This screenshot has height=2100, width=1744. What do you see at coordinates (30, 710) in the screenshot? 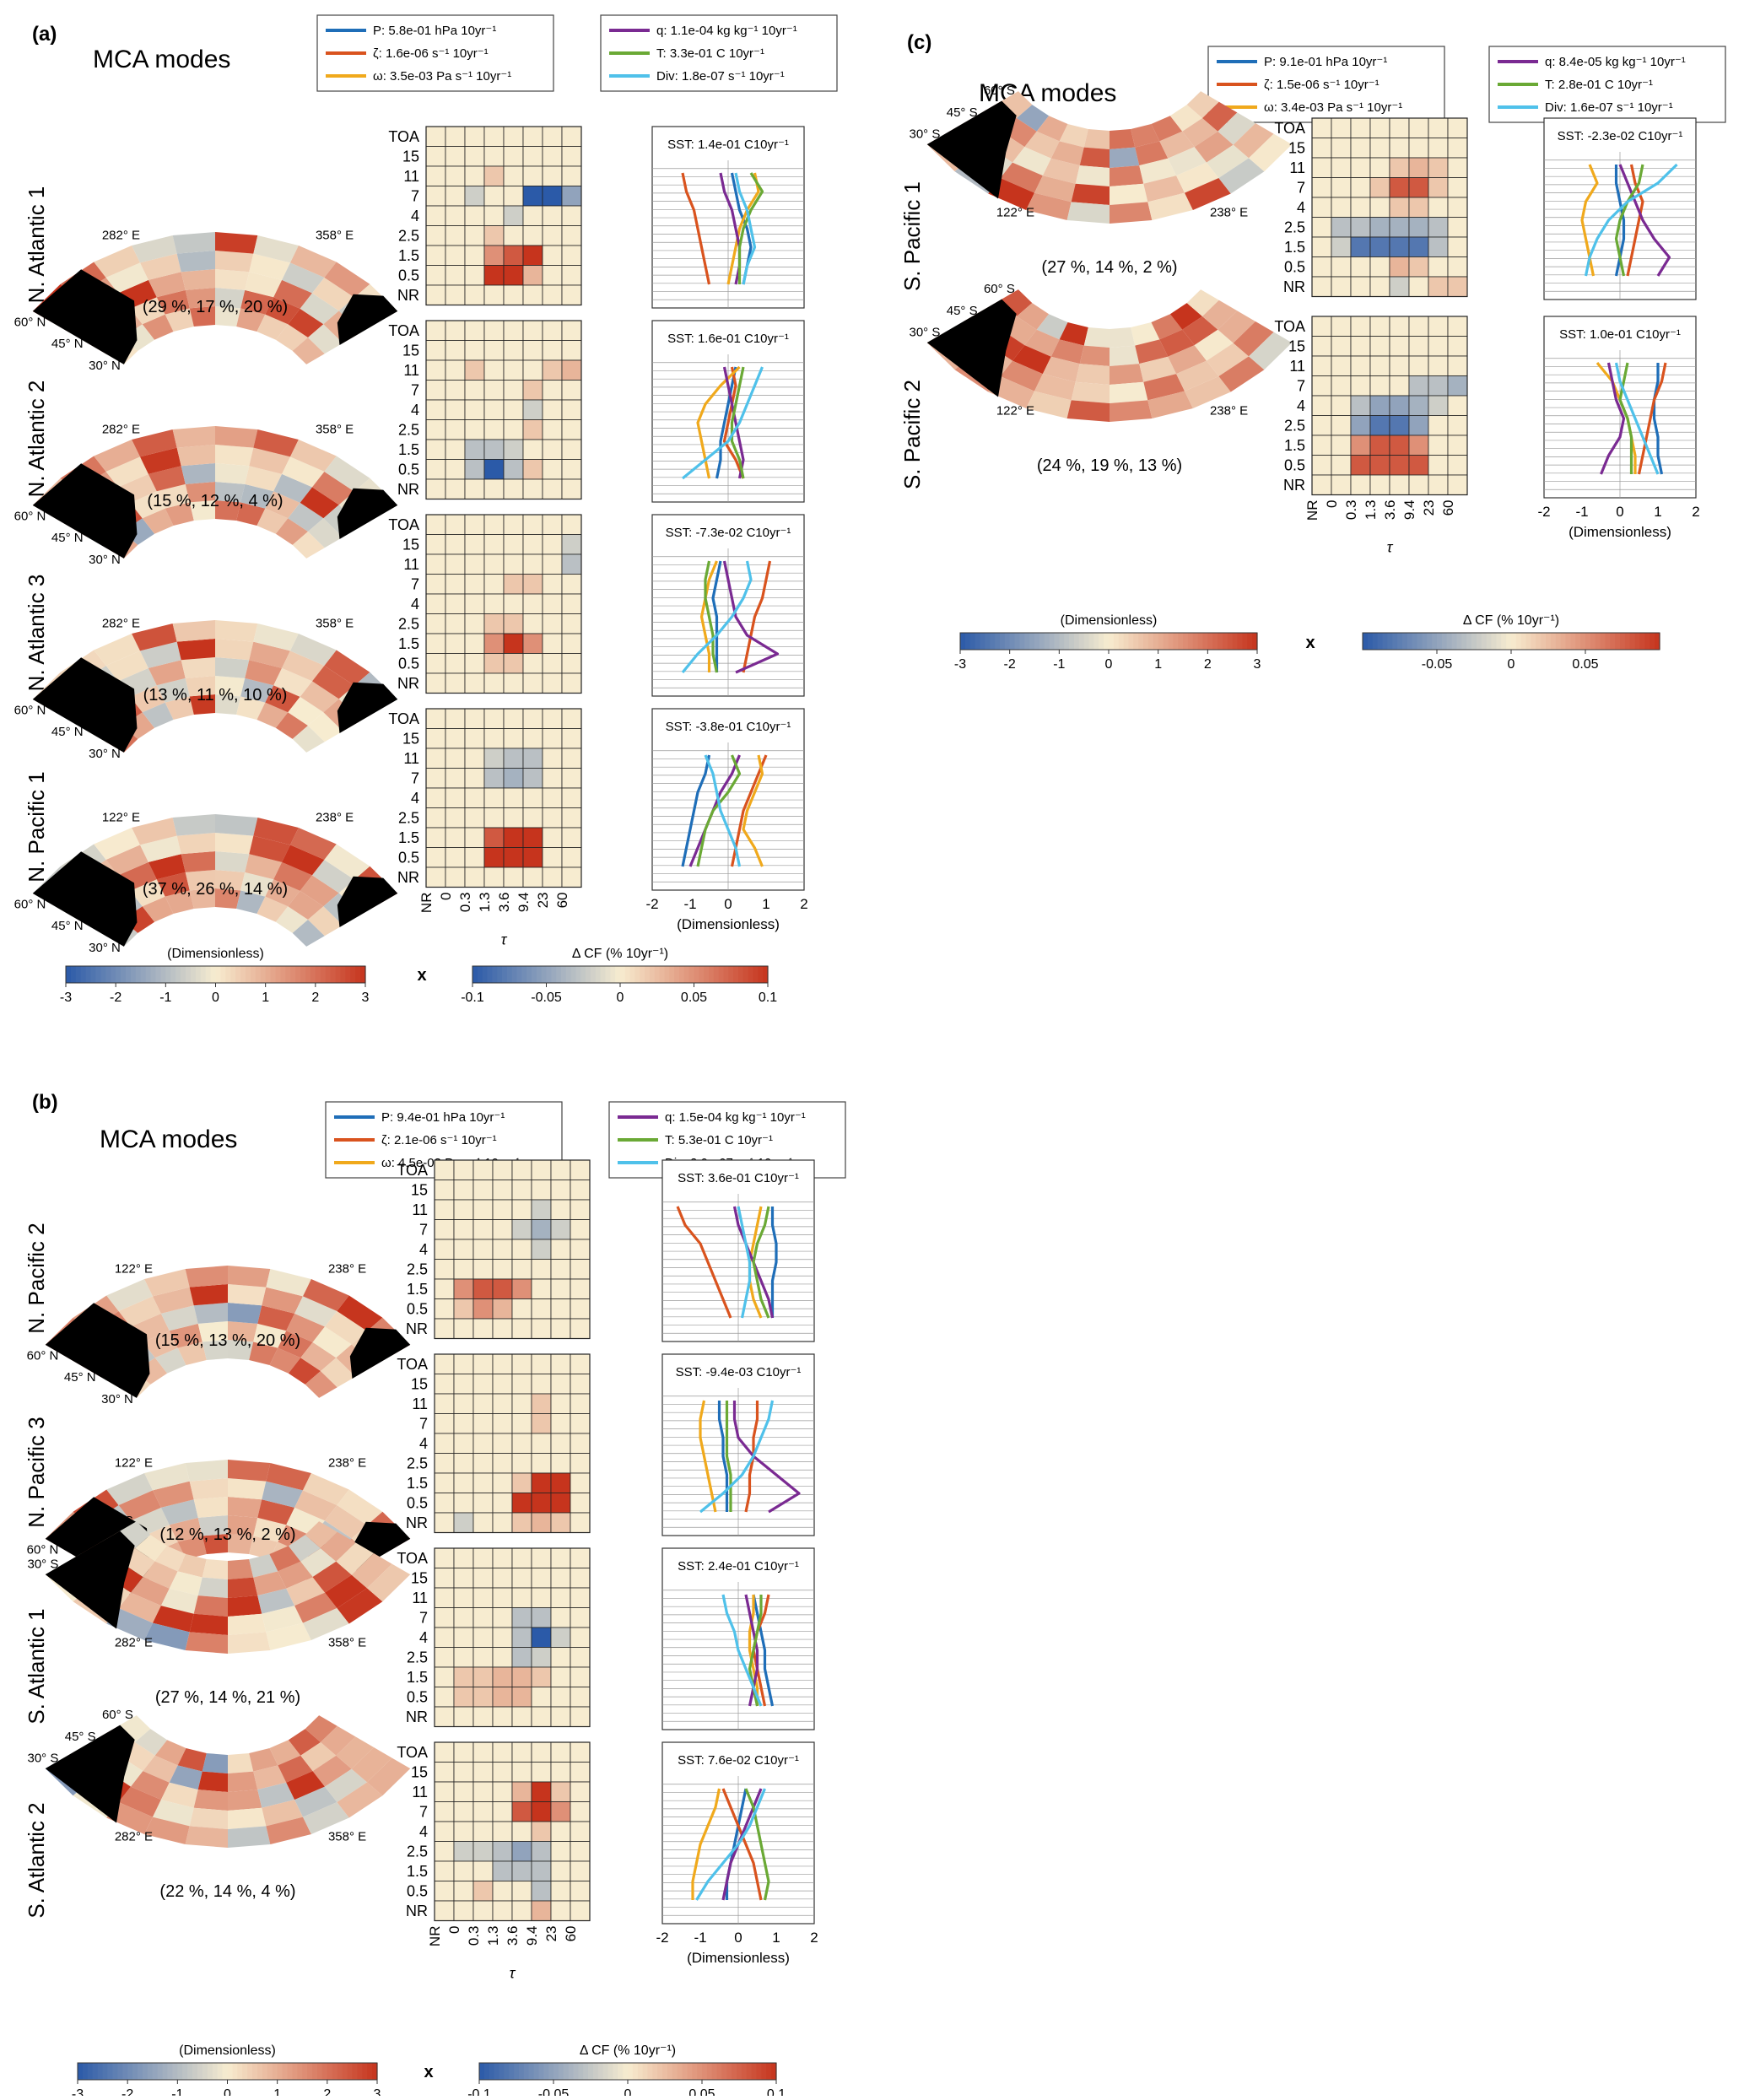
I see `lat-label: 60° N` at bounding box center [30, 710].